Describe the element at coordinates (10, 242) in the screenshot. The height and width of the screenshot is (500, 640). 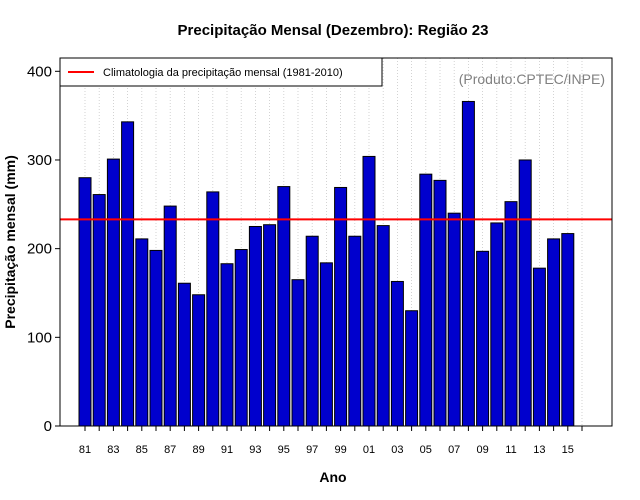
I see `y-axis-label: Precipitação mensal (mm)` at that location.